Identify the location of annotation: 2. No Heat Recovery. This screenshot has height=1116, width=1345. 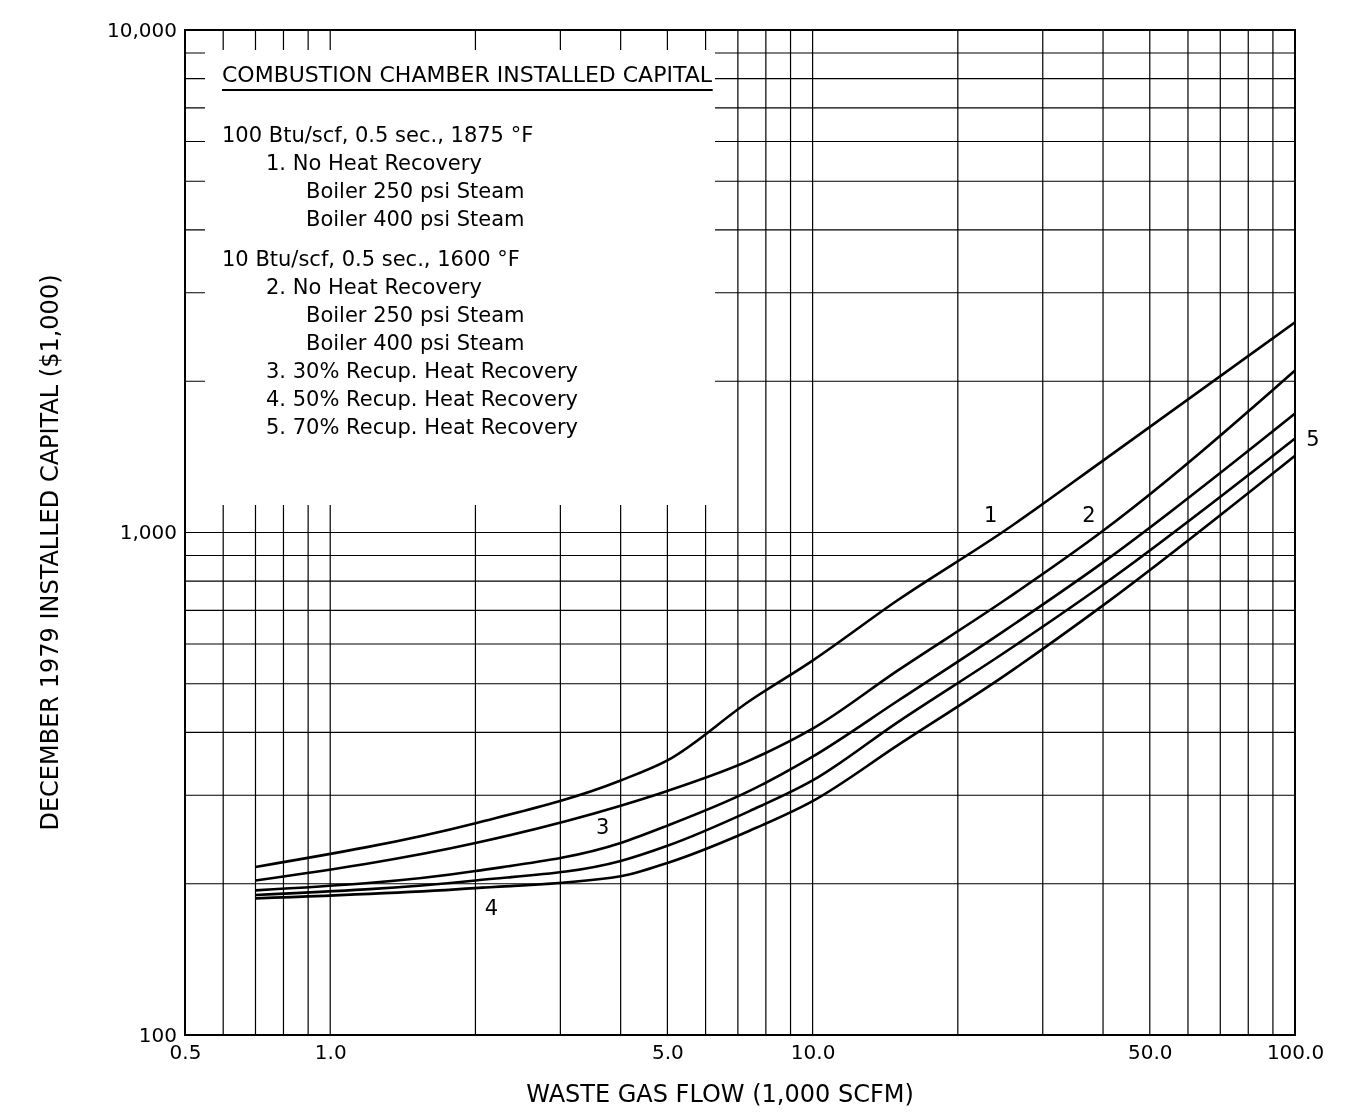
(374, 287).